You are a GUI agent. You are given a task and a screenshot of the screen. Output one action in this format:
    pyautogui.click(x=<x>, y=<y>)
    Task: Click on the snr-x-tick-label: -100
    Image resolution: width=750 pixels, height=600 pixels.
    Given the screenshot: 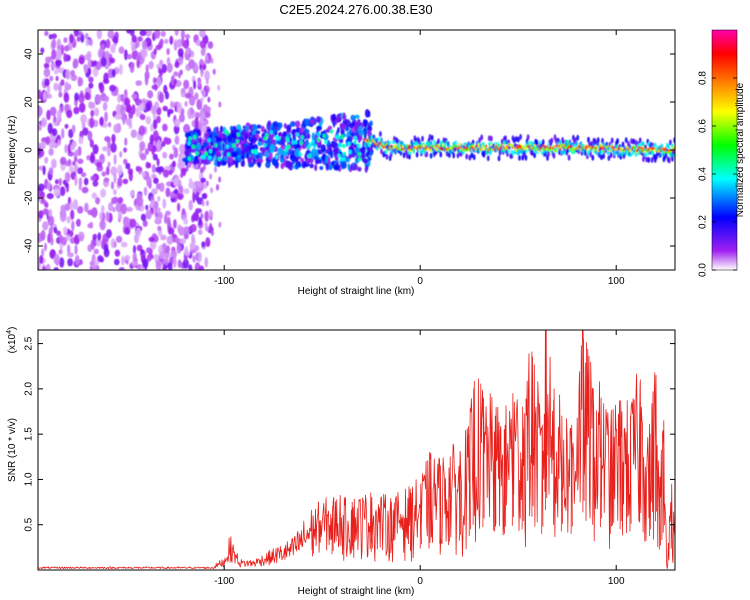 What is the action you would take?
    pyautogui.click(x=224, y=581)
    